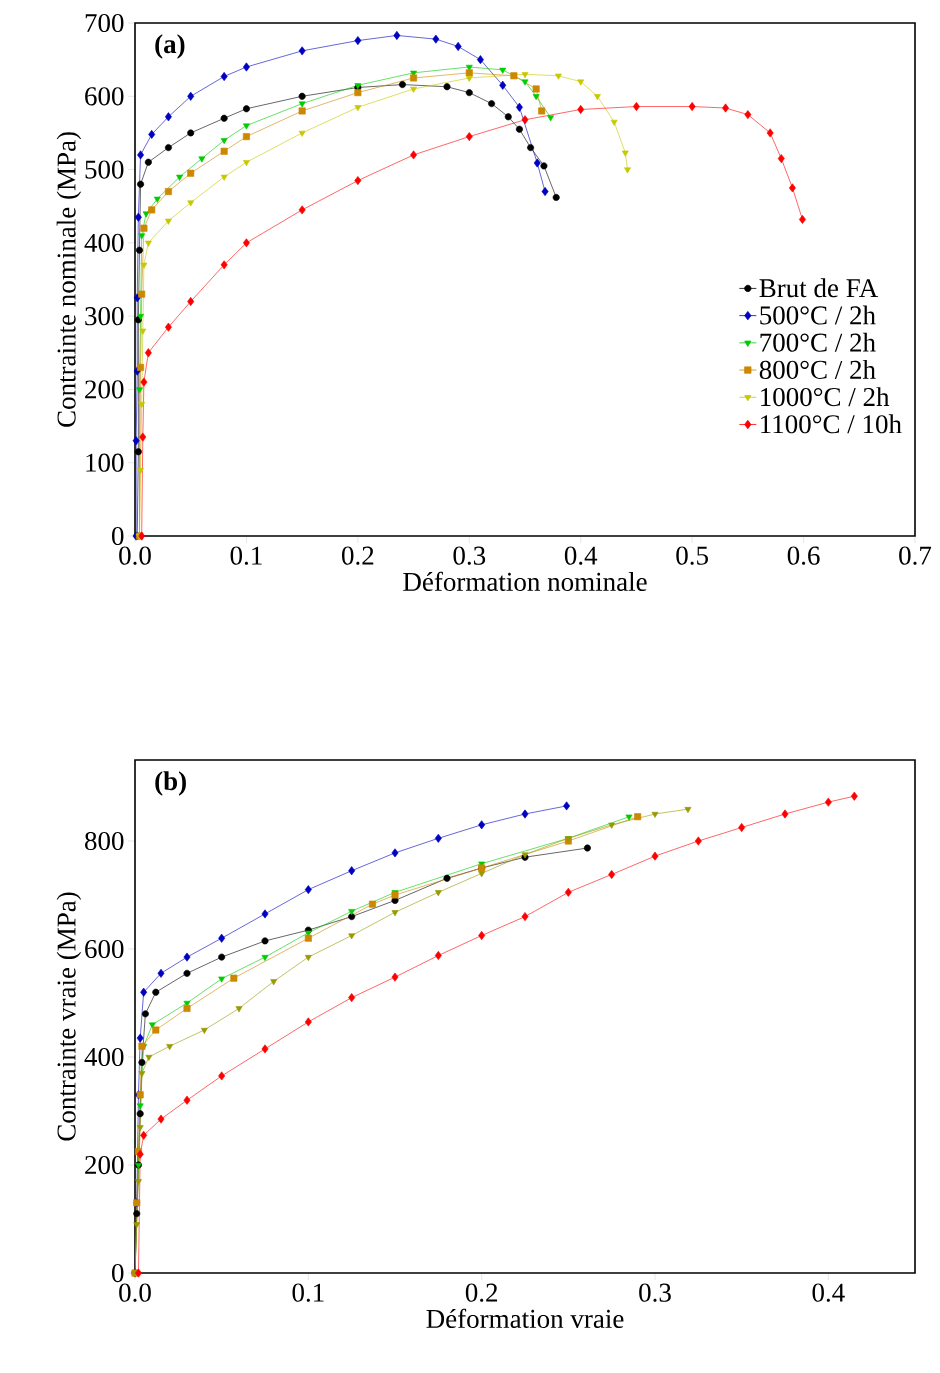 The width and height of the screenshot is (940, 1373). I want to click on annotation: (b), so click(170, 783).